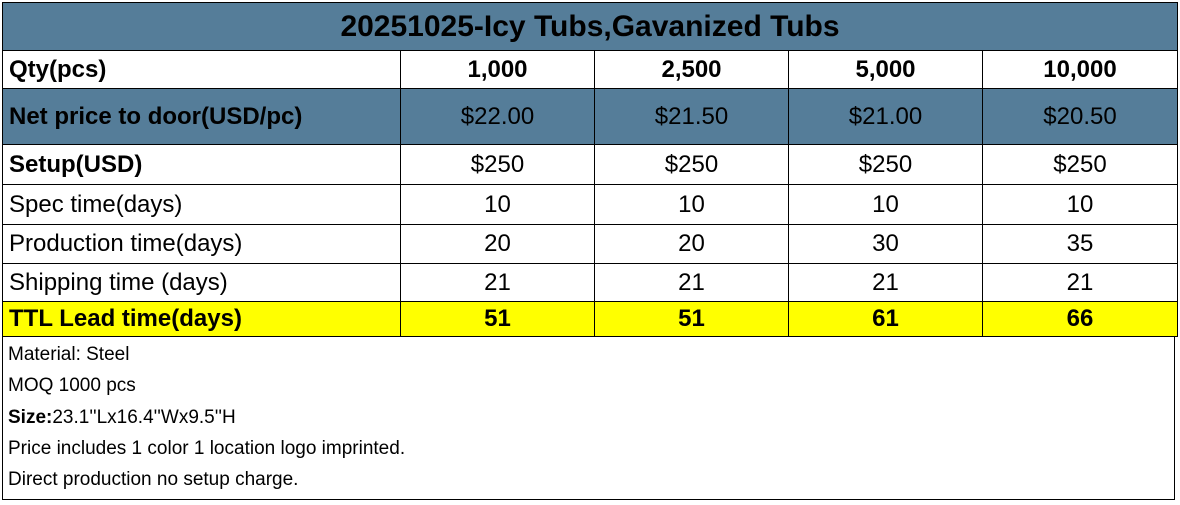 Image resolution: width=1180 pixels, height=505 pixels. Describe the element at coordinates (1080, 69) in the screenshot. I see `cell: 10,000` at that location.